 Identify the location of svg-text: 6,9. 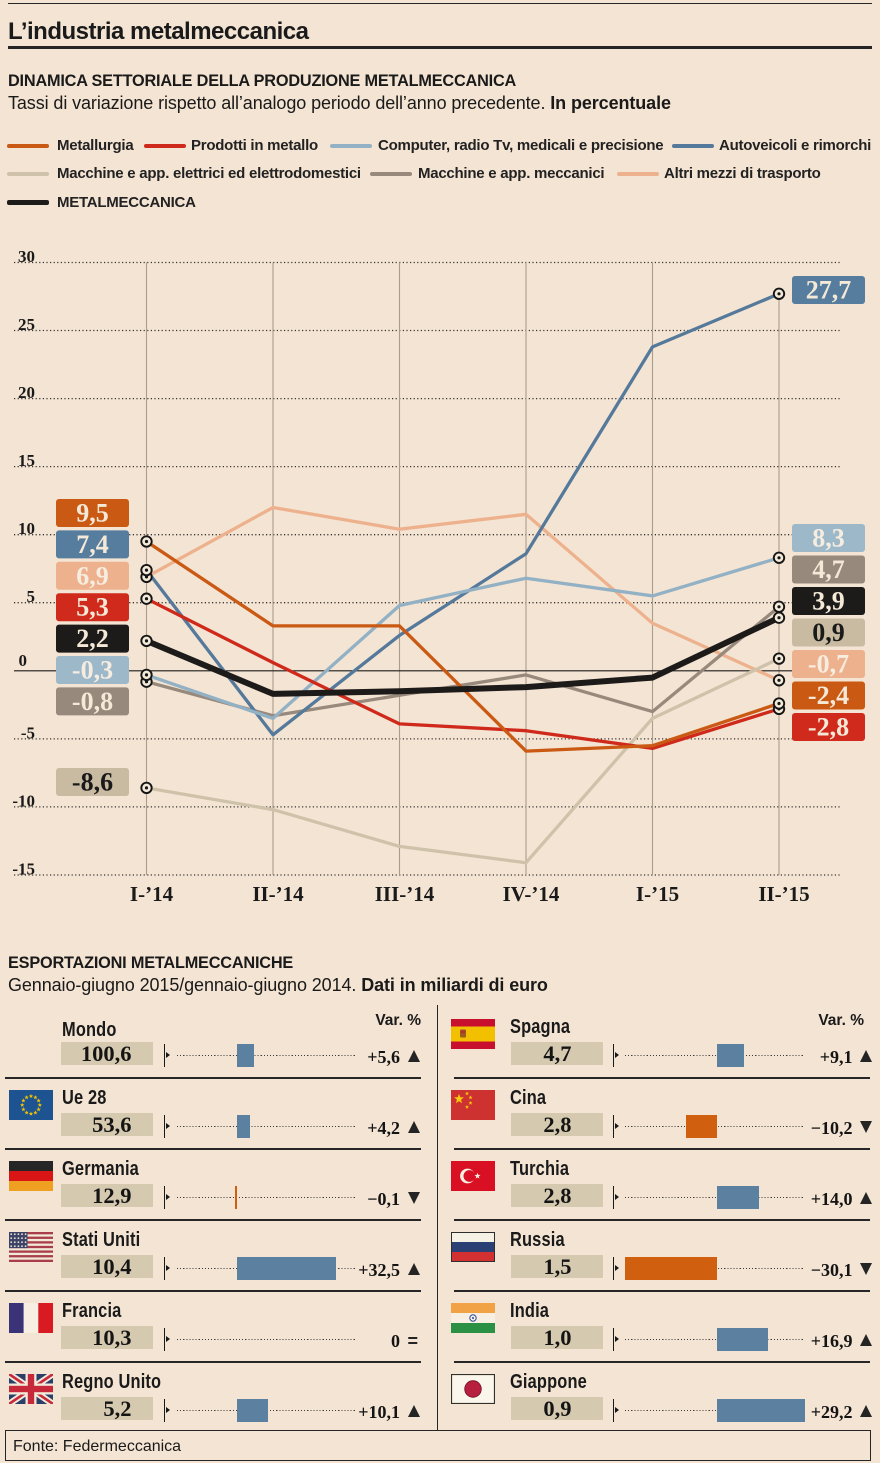
(92, 575).